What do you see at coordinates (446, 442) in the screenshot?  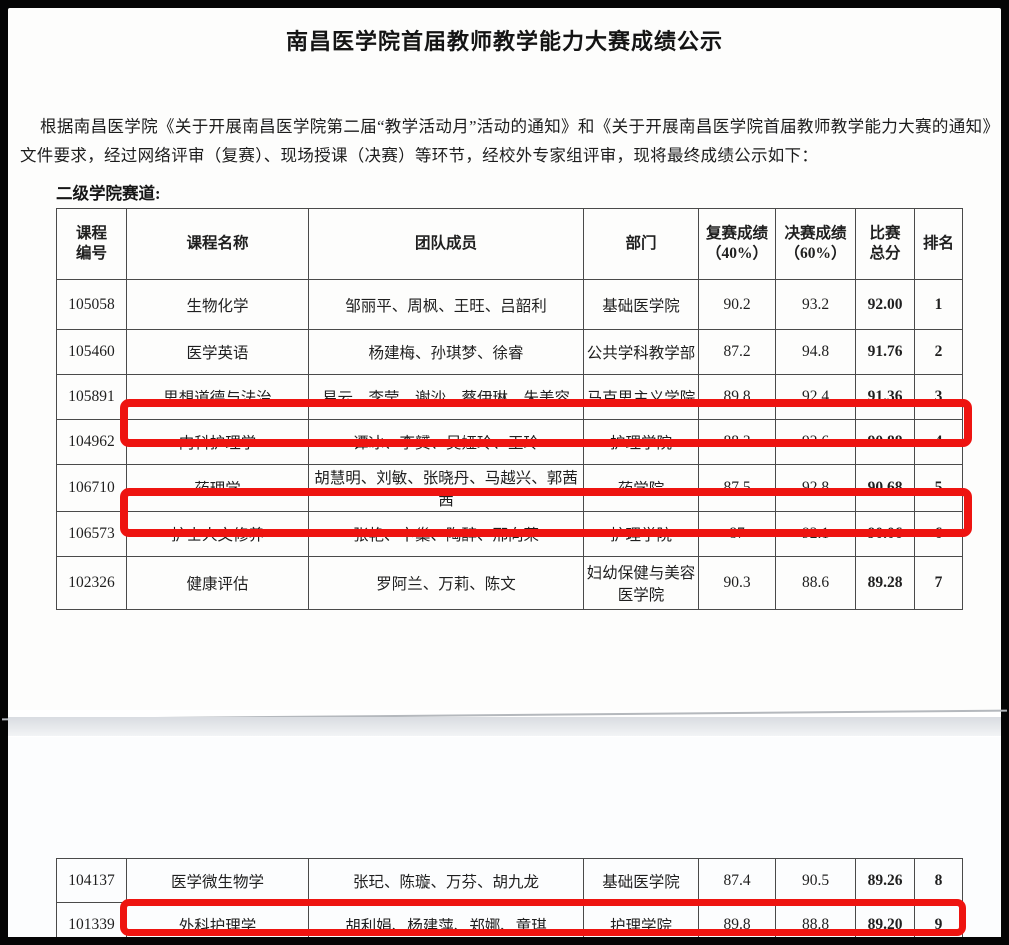 I see `cell-team: 谭冰、李赟、吴娅玲、王玲` at bounding box center [446, 442].